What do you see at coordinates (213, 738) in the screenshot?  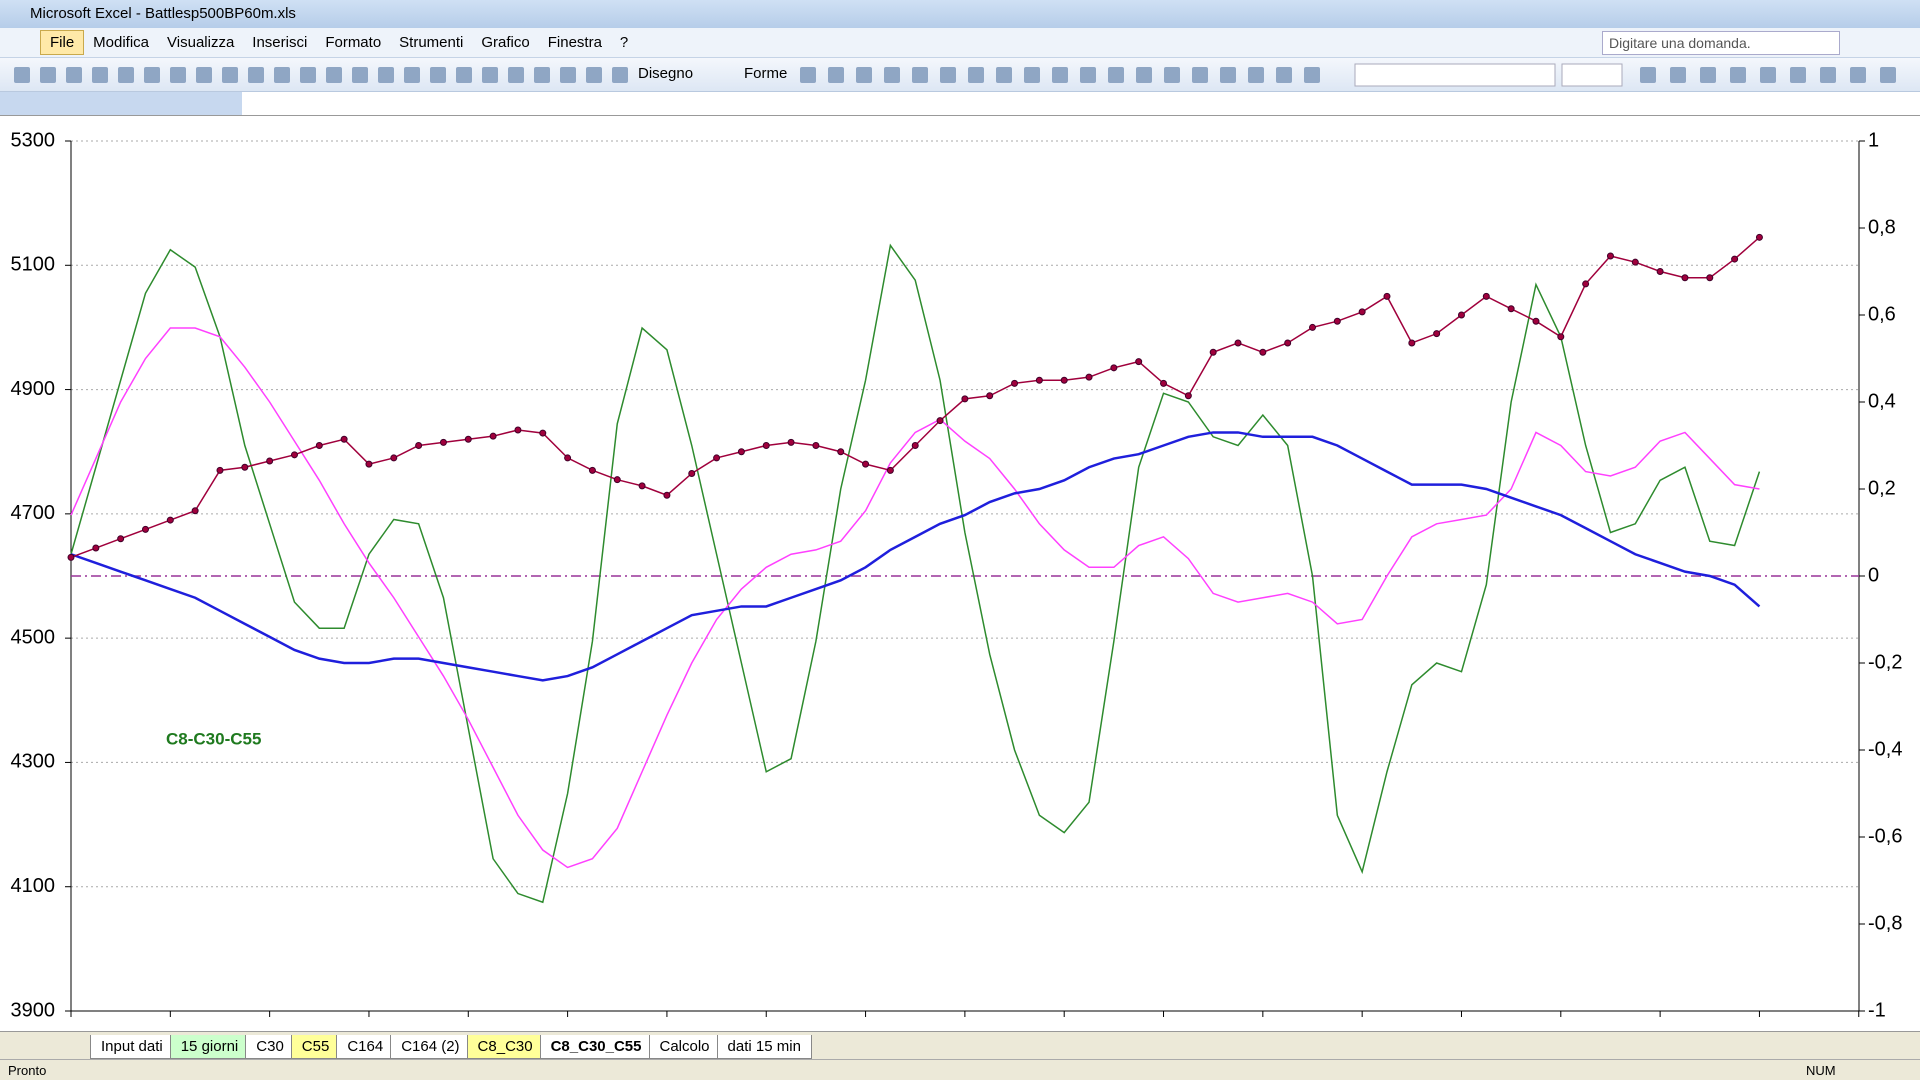 I see `annotation: C8-C30-C55` at bounding box center [213, 738].